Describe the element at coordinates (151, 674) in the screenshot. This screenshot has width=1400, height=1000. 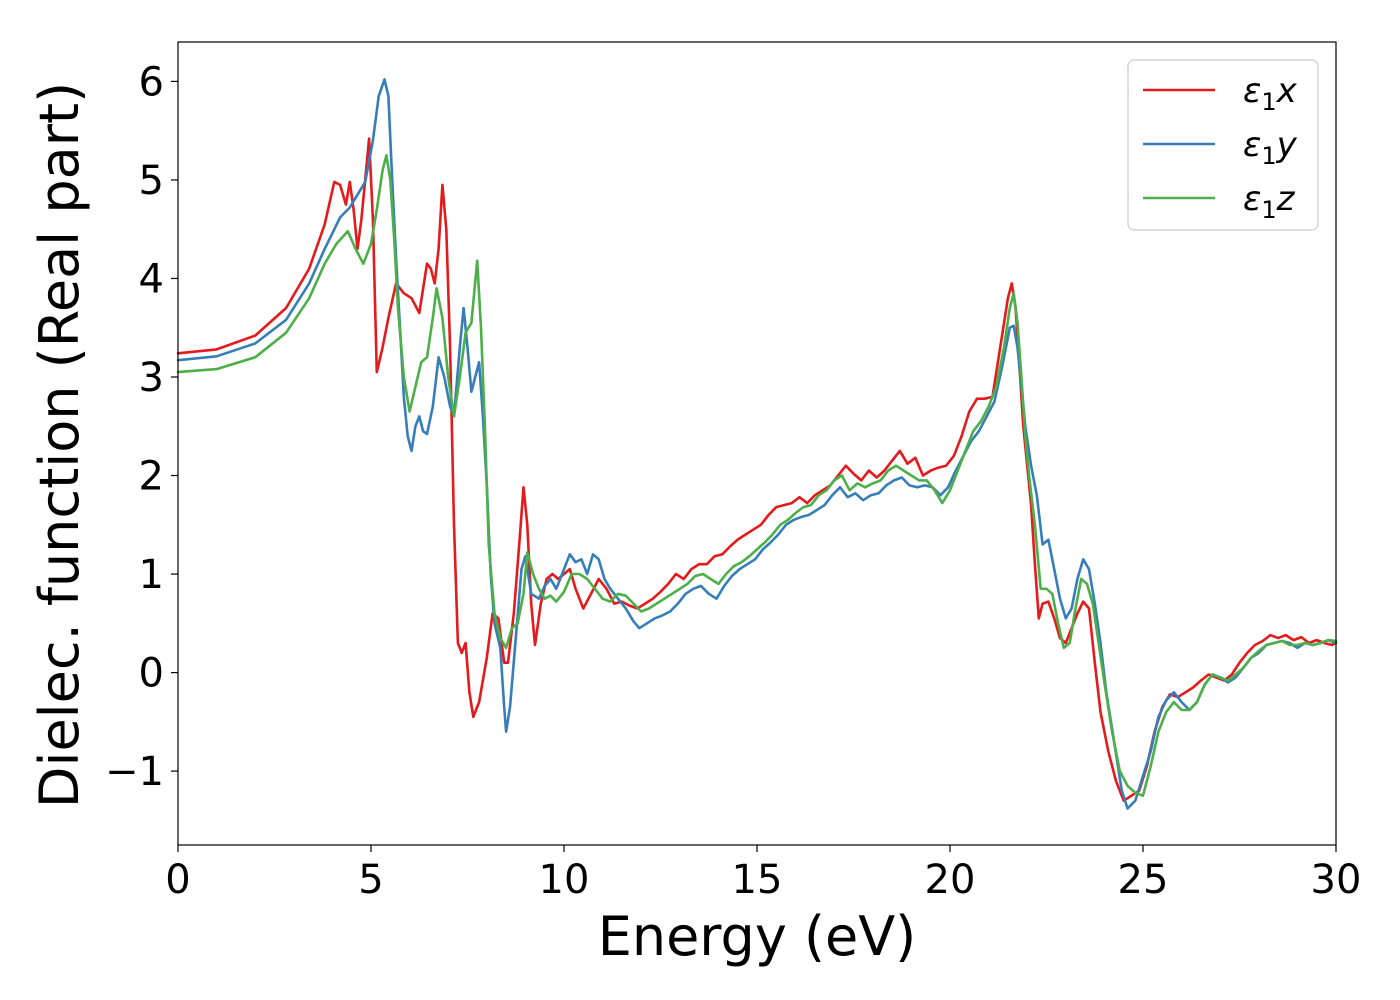
I see `y-tick-label: 0` at that location.